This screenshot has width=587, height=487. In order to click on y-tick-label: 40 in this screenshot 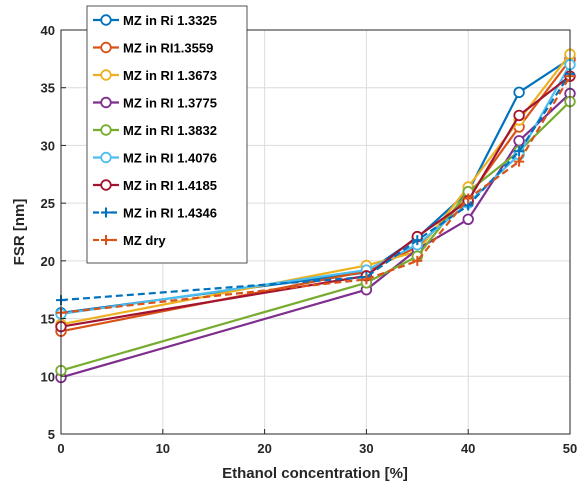, I will do `click(48, 30)`.